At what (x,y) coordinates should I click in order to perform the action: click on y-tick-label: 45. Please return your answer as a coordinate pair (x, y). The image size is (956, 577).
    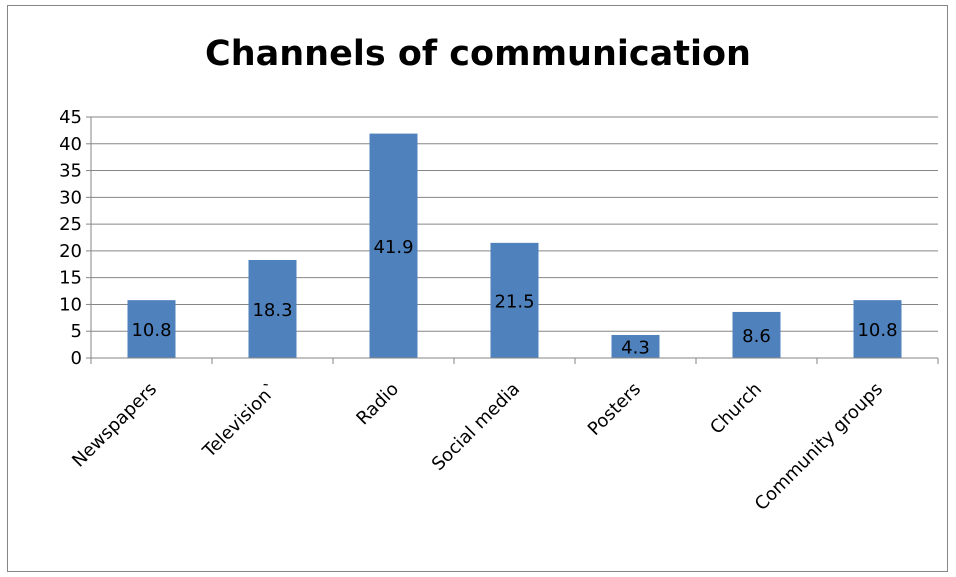
    Looking at the image, I should click on (70, 117).